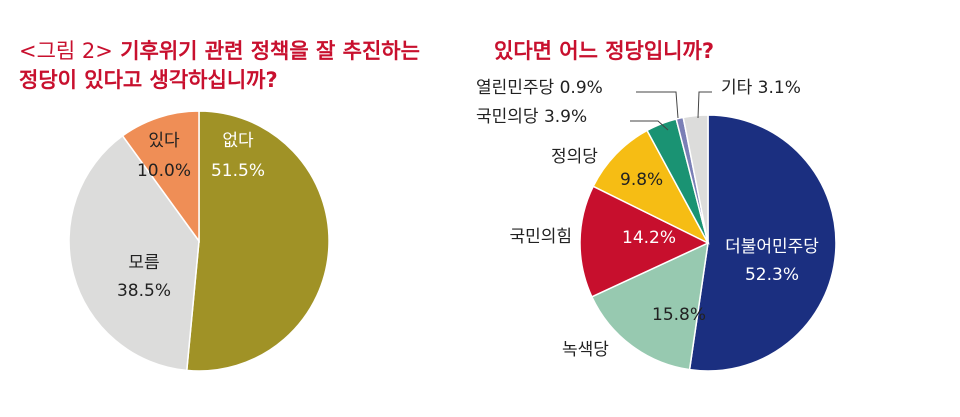 The image size is (960, 417). I want to click on slice-value-있다: 10.0%, so click(164, 171).